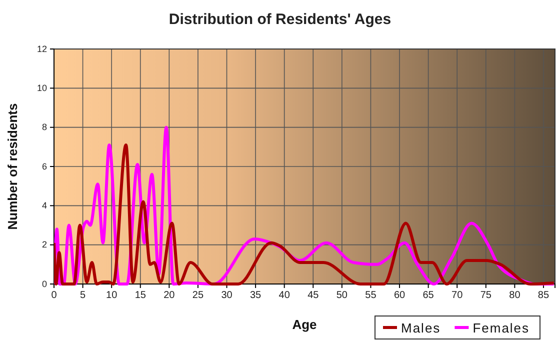 The width and height of the screenshot is (560, 353). What do you see at coordinates (501, 328) in the screenshot?
I see `legend-label: Females` at bounding box center [501, 328].